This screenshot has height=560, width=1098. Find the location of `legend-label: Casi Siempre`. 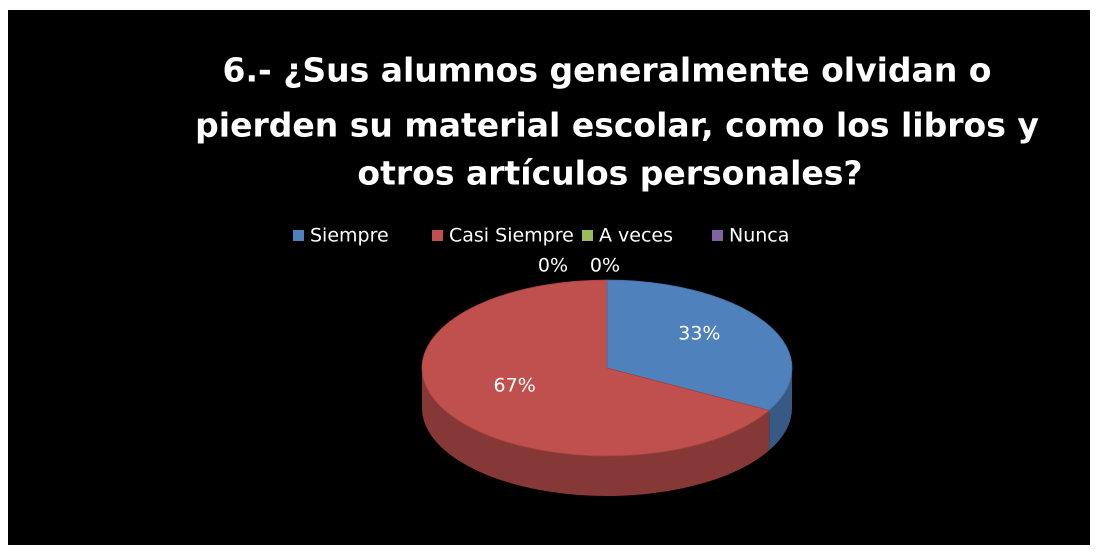

legend-label: Casi Siempre is located at coordinates (511, 236).